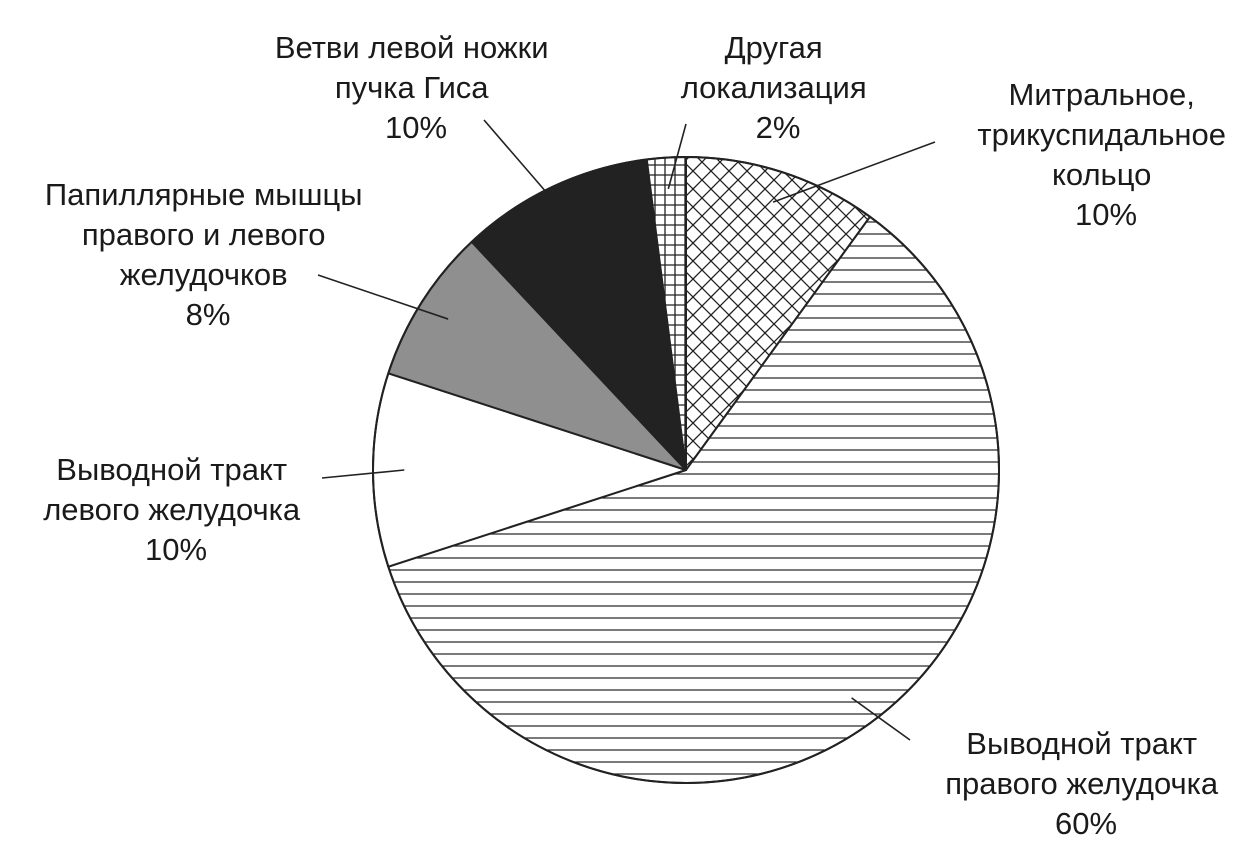  Describe the element at coordinates (176, 509) in the screenshot. I see `slice-label-lv-outflow-tract: Выводной тракт левого желудочка 10%` at that location.